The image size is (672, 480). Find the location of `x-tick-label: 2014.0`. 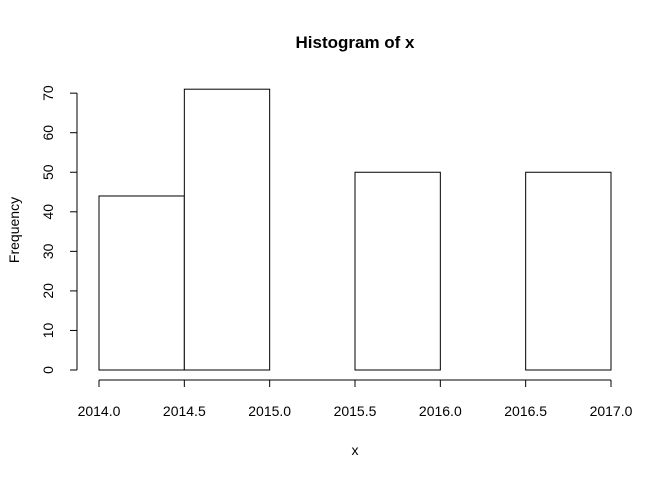

x-tick-label: 2014.0 is located at coordinates (99, 411).